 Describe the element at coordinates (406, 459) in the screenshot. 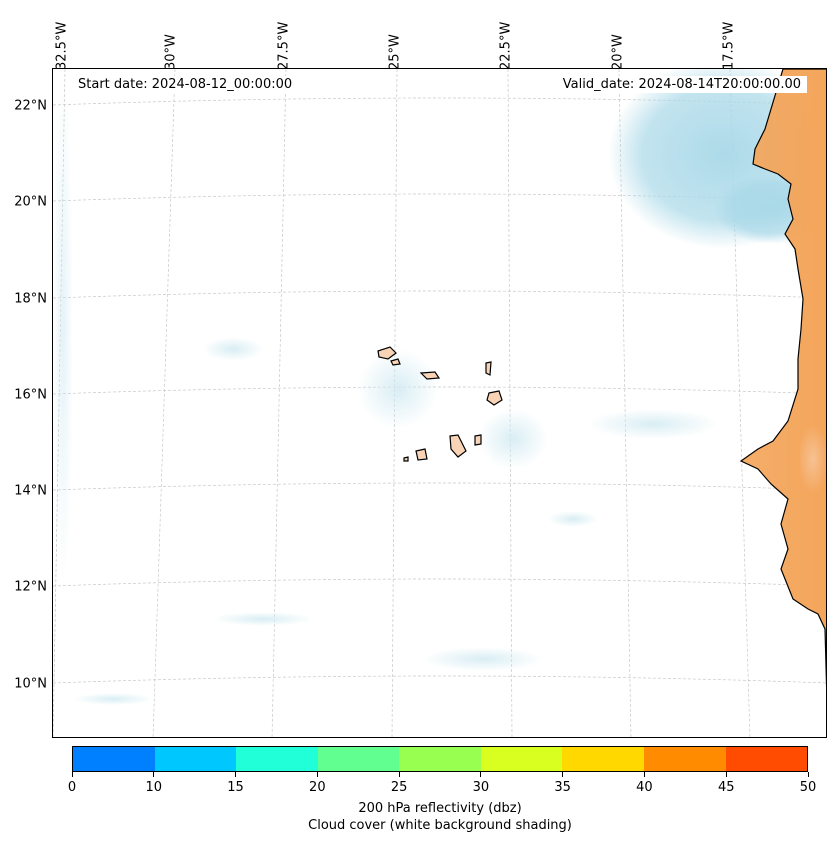

I see `island-brava` at that location.